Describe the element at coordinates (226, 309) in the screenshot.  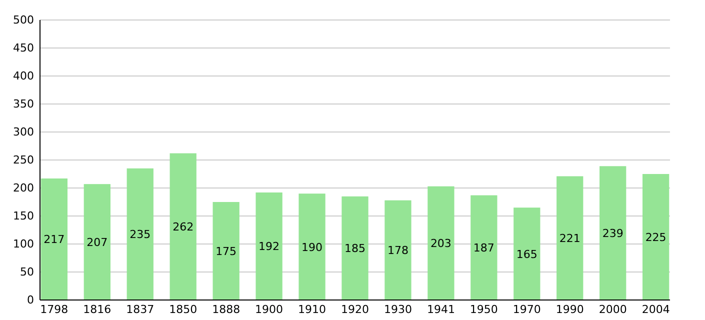
I see `x-tick-label: 1888` at that location.